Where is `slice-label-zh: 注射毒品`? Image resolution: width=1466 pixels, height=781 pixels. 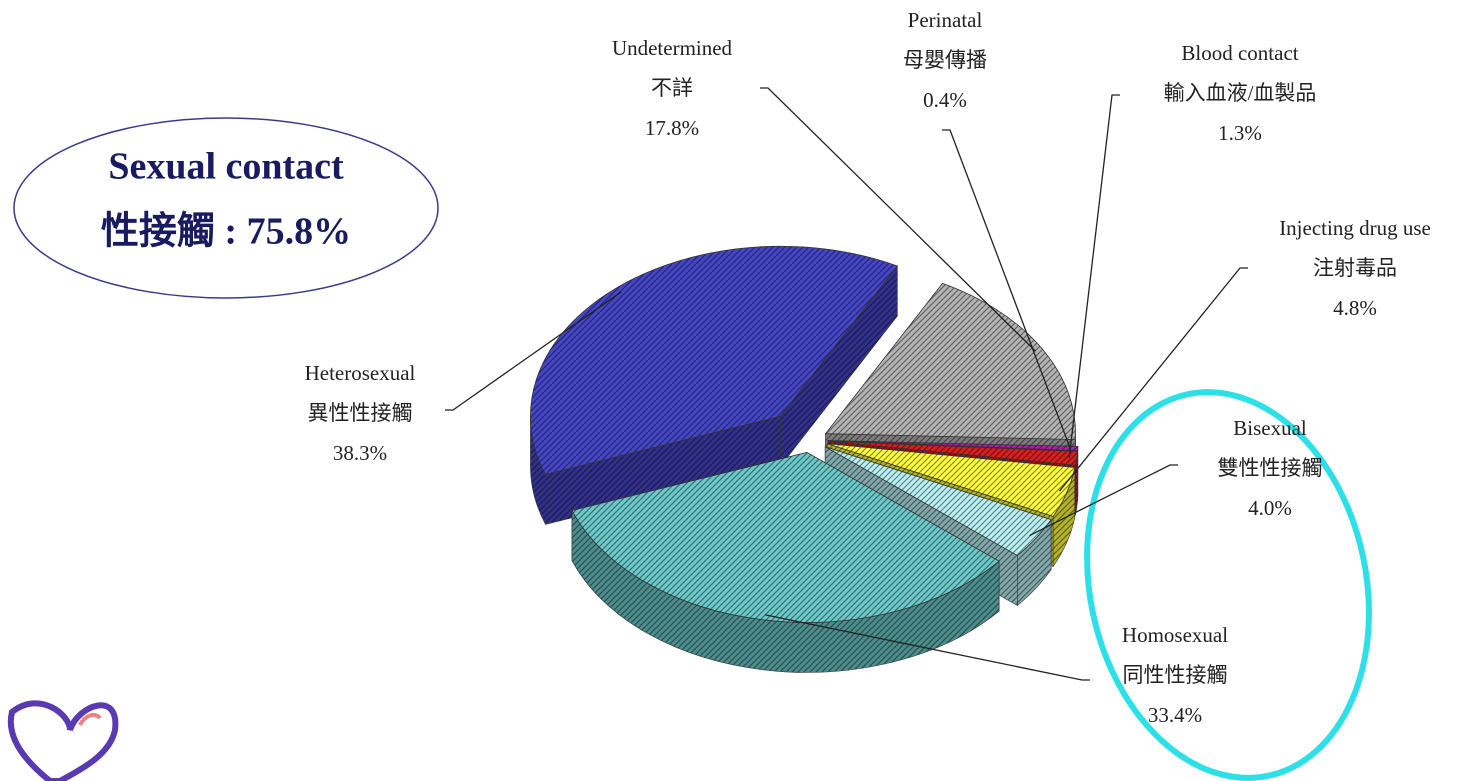 slice-label-zh: 注射毒品 is located at coordinates (1355, 268).